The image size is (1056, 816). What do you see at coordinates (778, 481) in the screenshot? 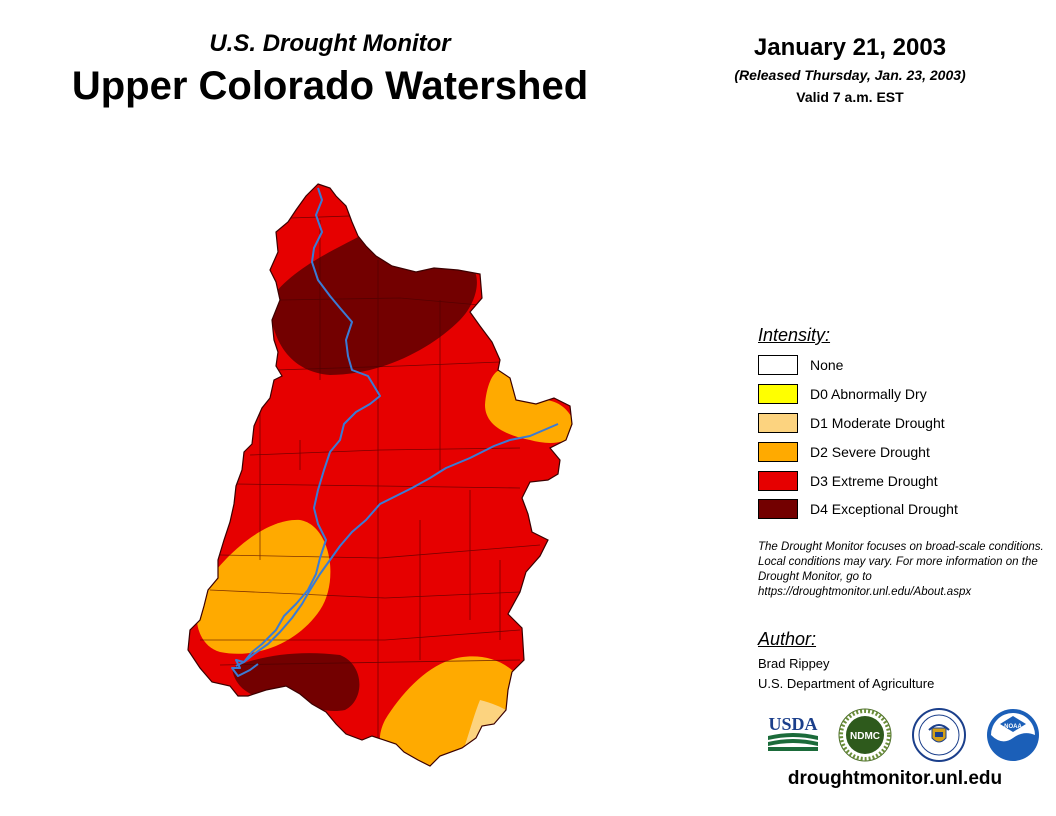
I see `legend-swatch-d3` at bounding box center [778, 481].